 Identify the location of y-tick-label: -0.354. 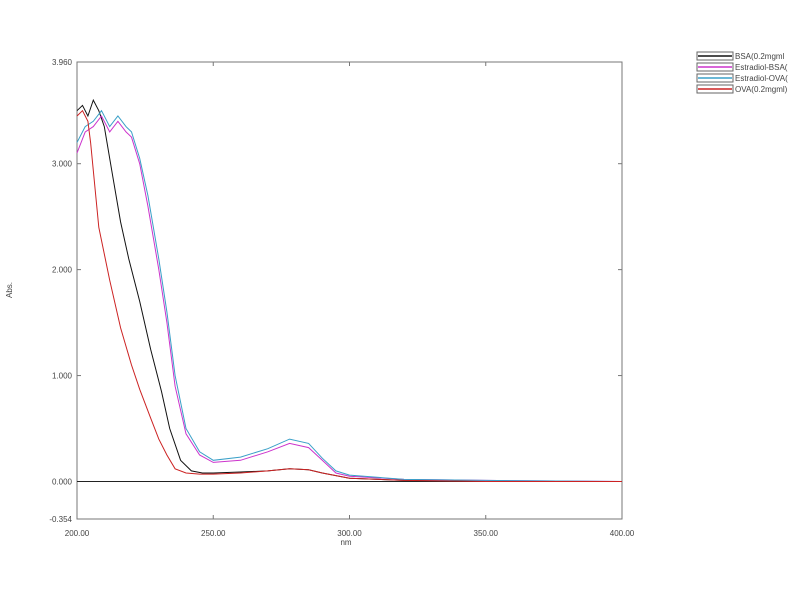
(60, 519).